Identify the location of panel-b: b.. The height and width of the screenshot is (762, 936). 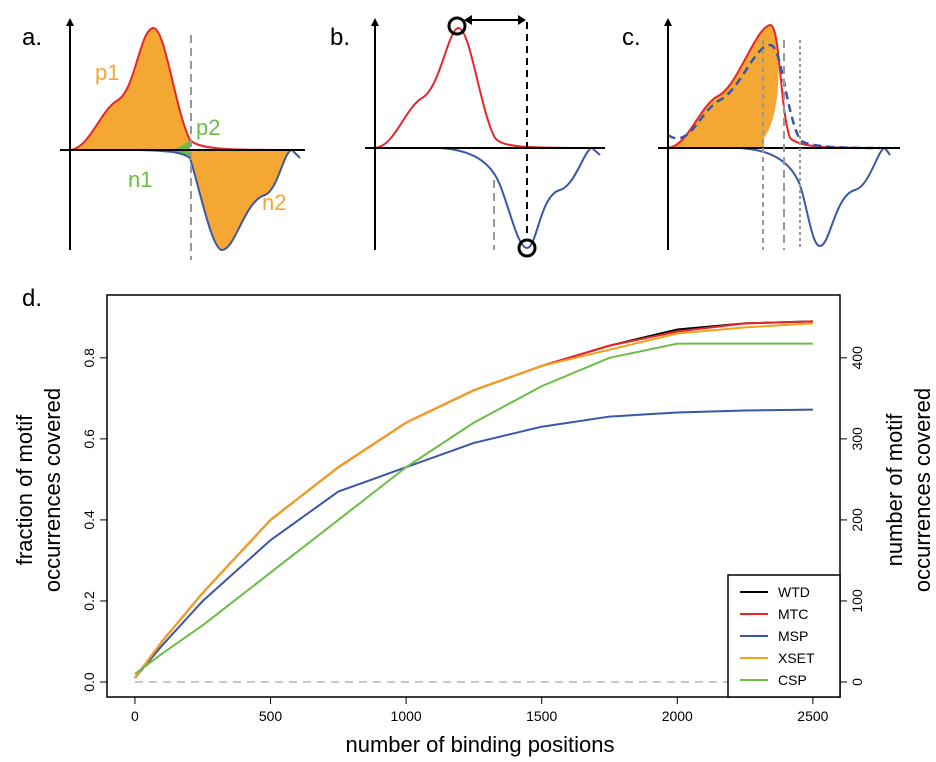
(467, 136).